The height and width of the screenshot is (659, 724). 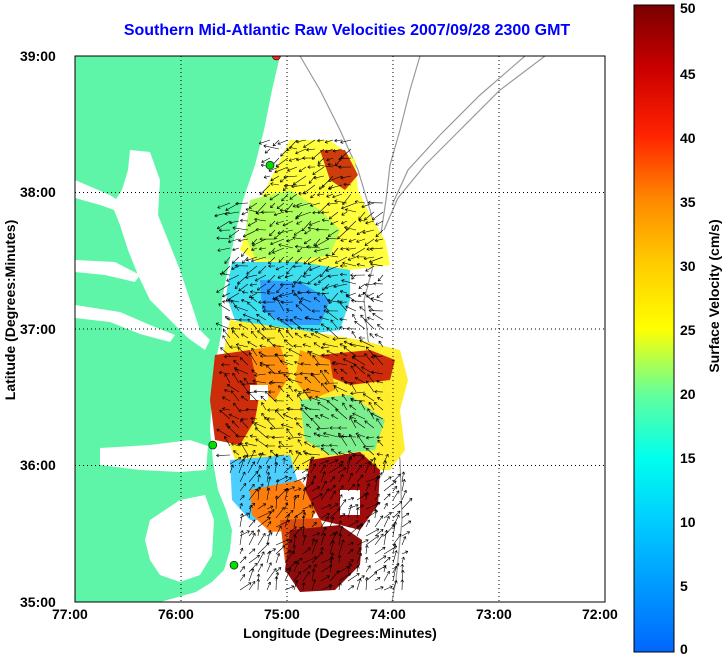 I want to click on colorbar-label: Surface Velocity (cm/s), so click(x=714, y=296).